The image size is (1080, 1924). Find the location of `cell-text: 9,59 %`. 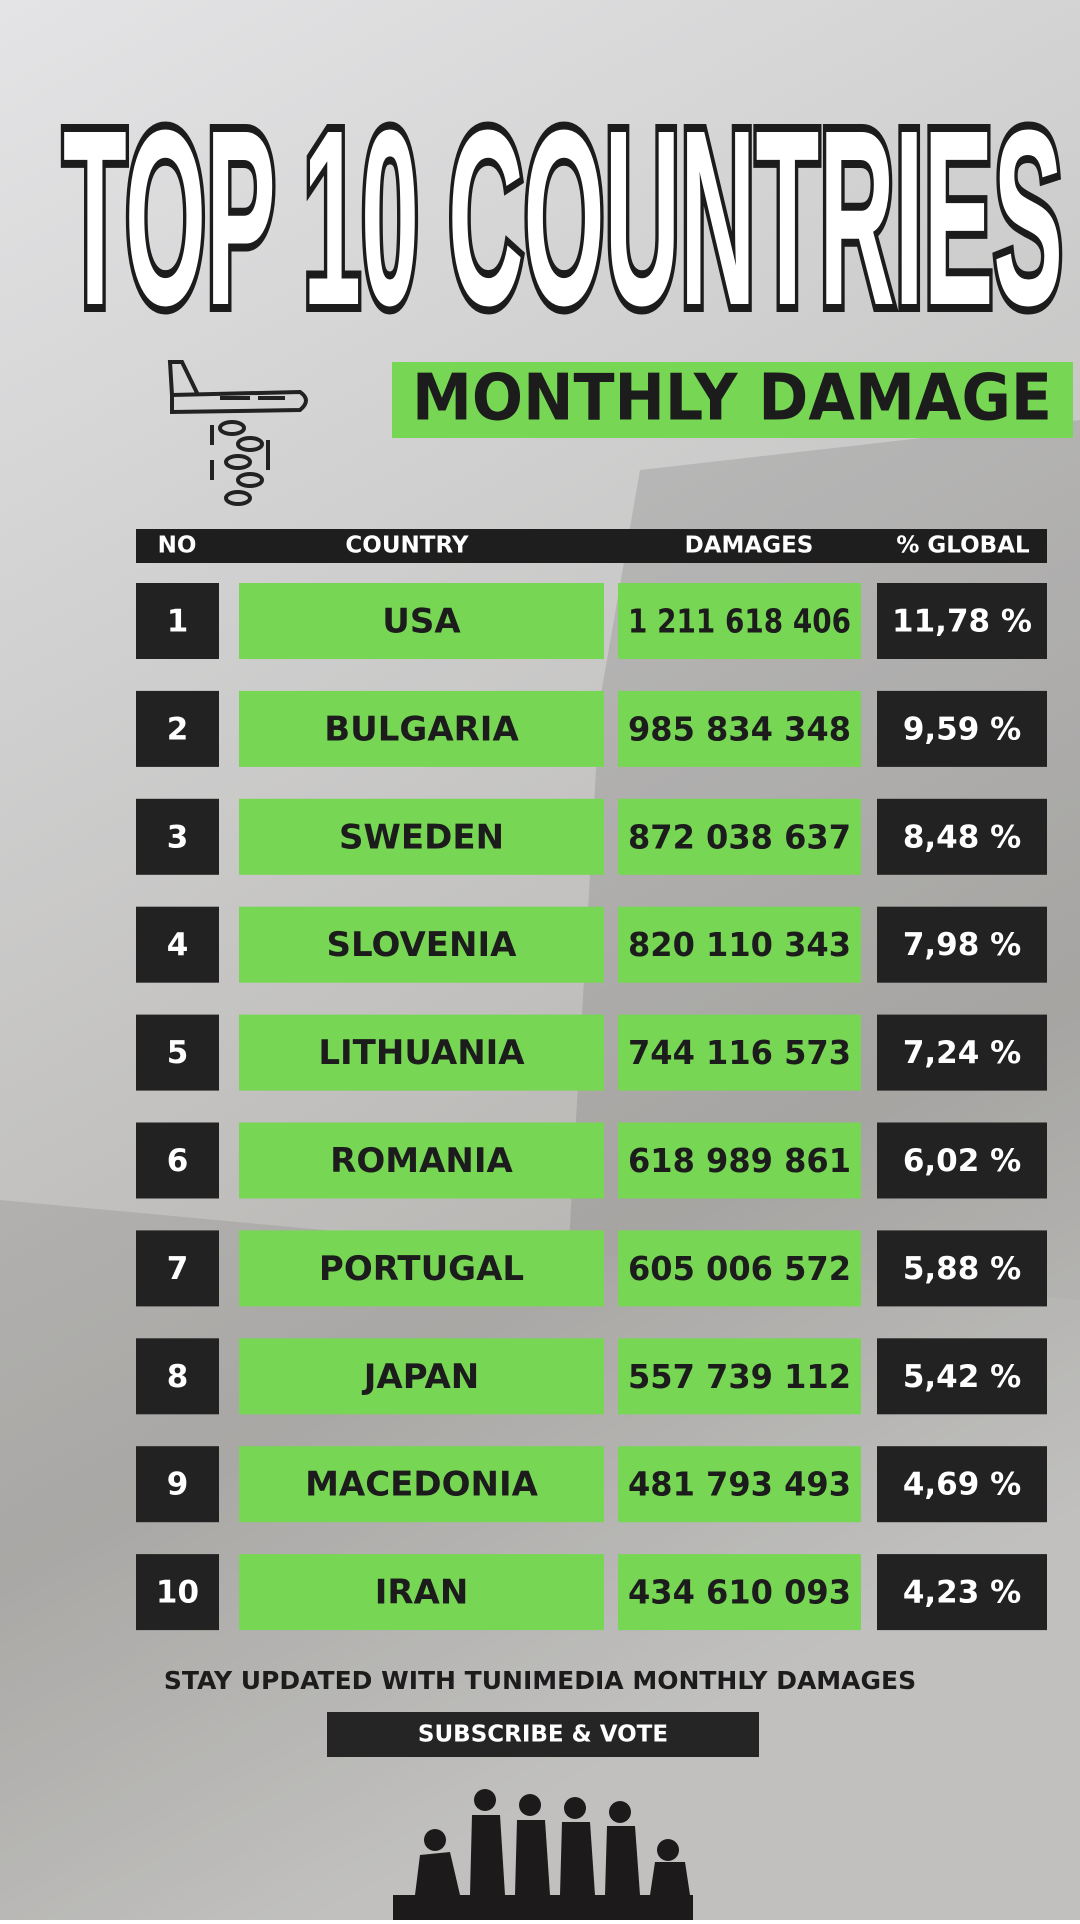

cell-text: 9,59 % is located at coordinates (962, 729).